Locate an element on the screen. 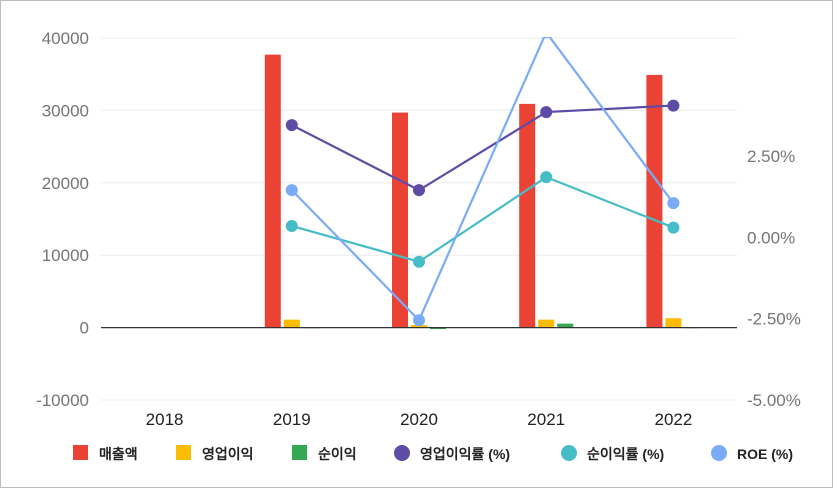  legend: 매출액 영업이익 순이익 영업이익률 (%) 순이익률 (%) ROE (%) is located at coordinates (433, 453).